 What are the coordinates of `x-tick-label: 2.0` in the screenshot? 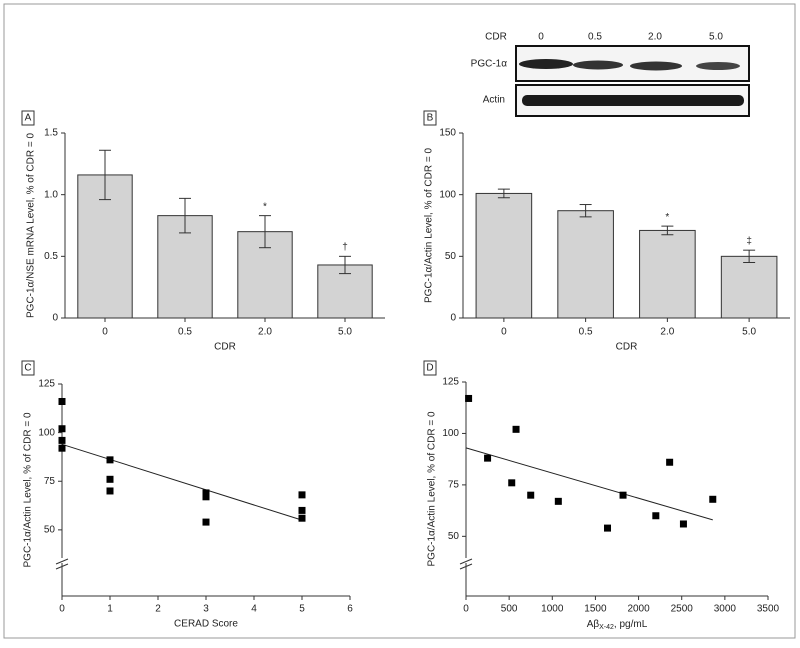 It's located at (667, 332).